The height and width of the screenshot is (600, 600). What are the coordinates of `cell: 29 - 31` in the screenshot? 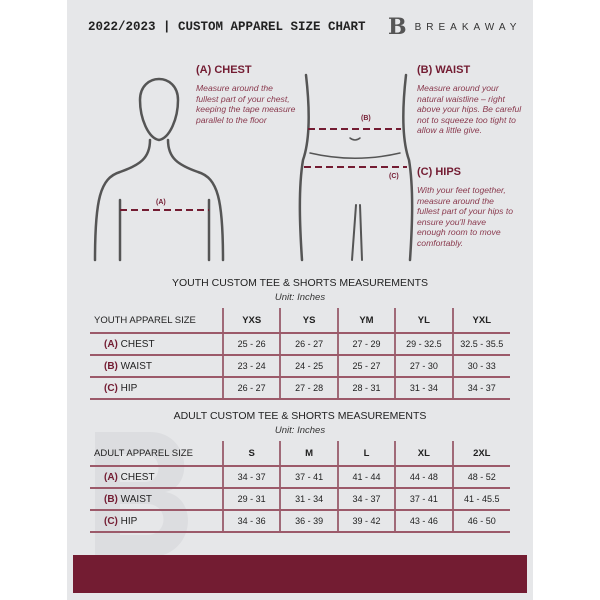 It's located at (251, 499).